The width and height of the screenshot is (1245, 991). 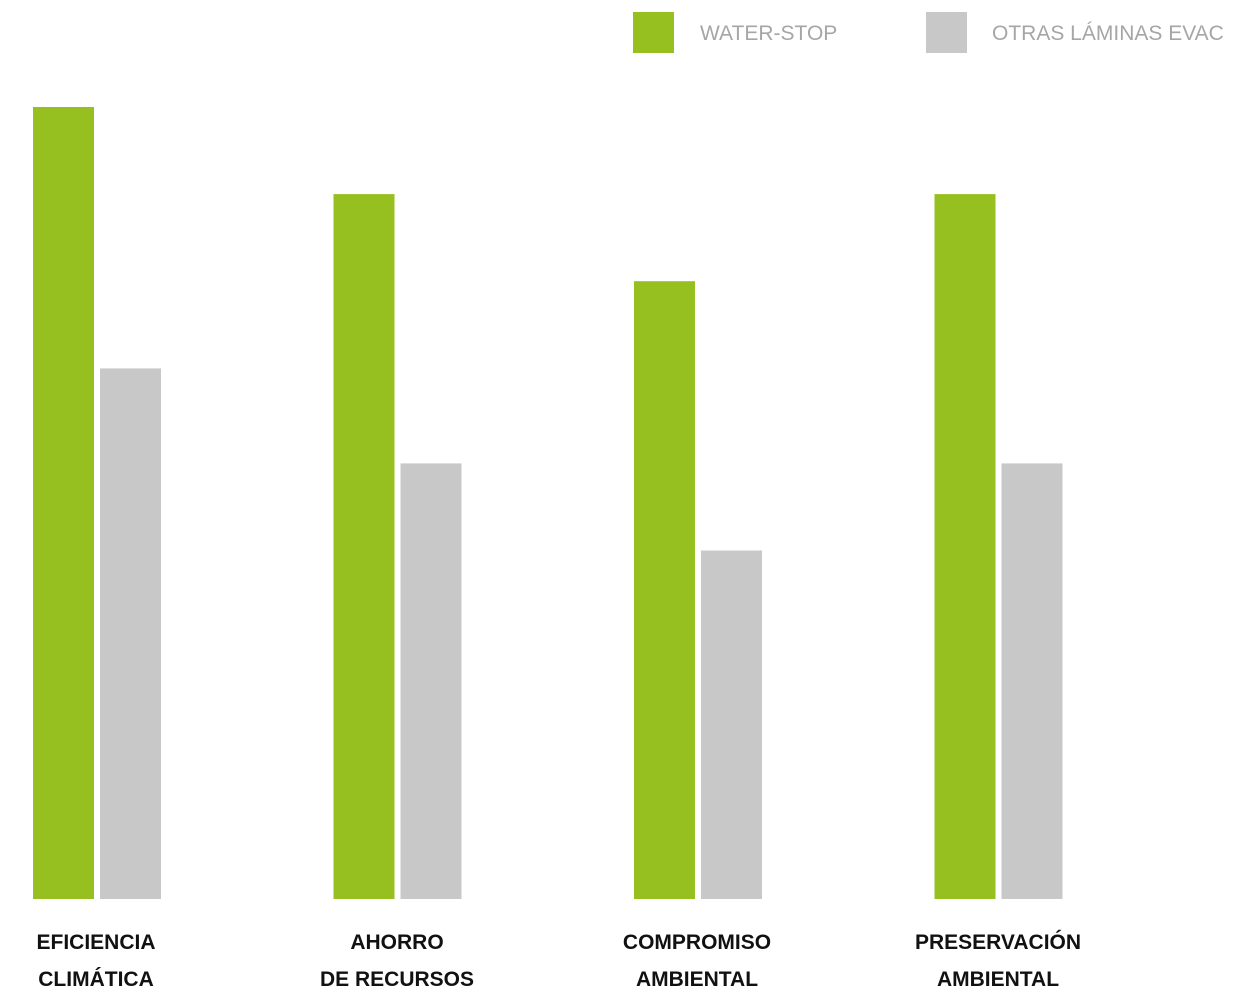 What do you see at coordinates (653, 32) in the screenshot?
I see `legend-swatch-water-stop` at bounding box center [653, 32].